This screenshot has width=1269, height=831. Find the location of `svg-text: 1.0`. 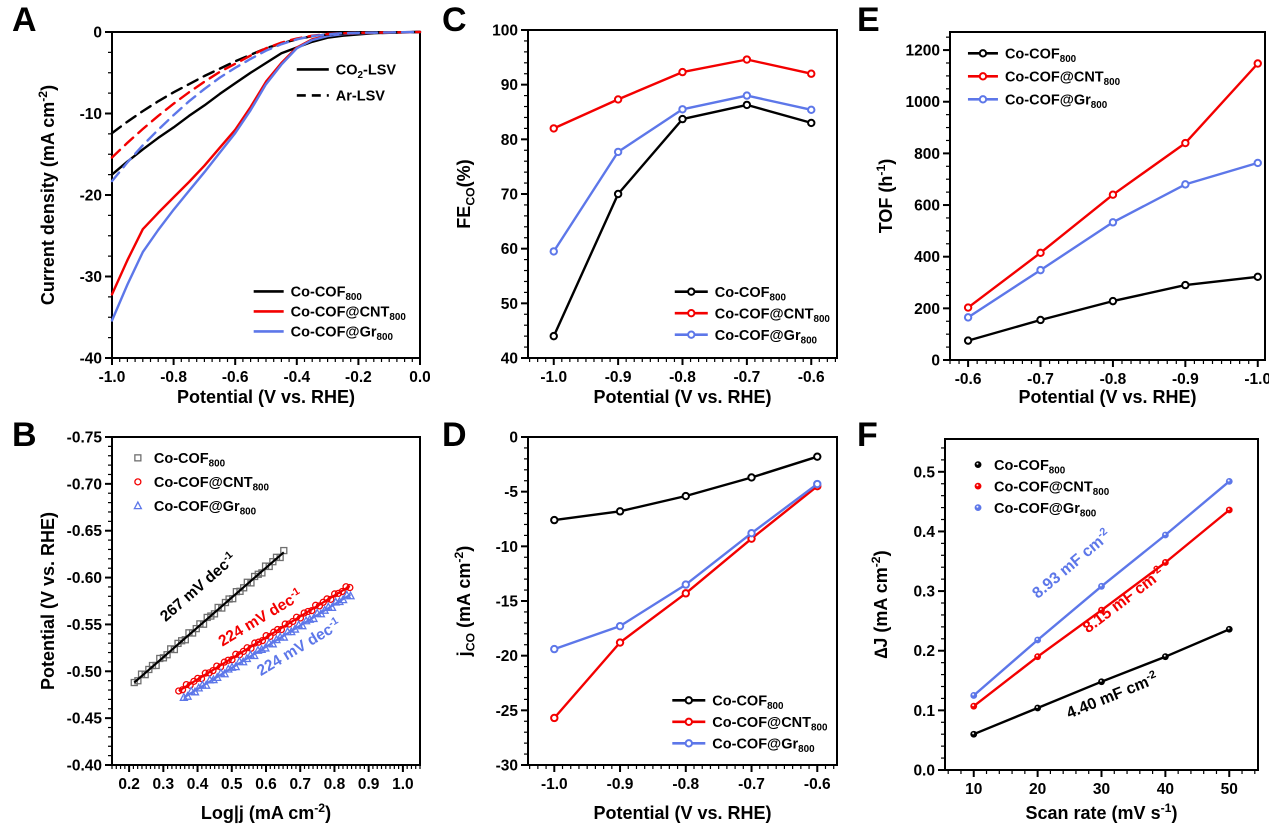

svg-text: 1.0 is located at coordinates (403, 784).